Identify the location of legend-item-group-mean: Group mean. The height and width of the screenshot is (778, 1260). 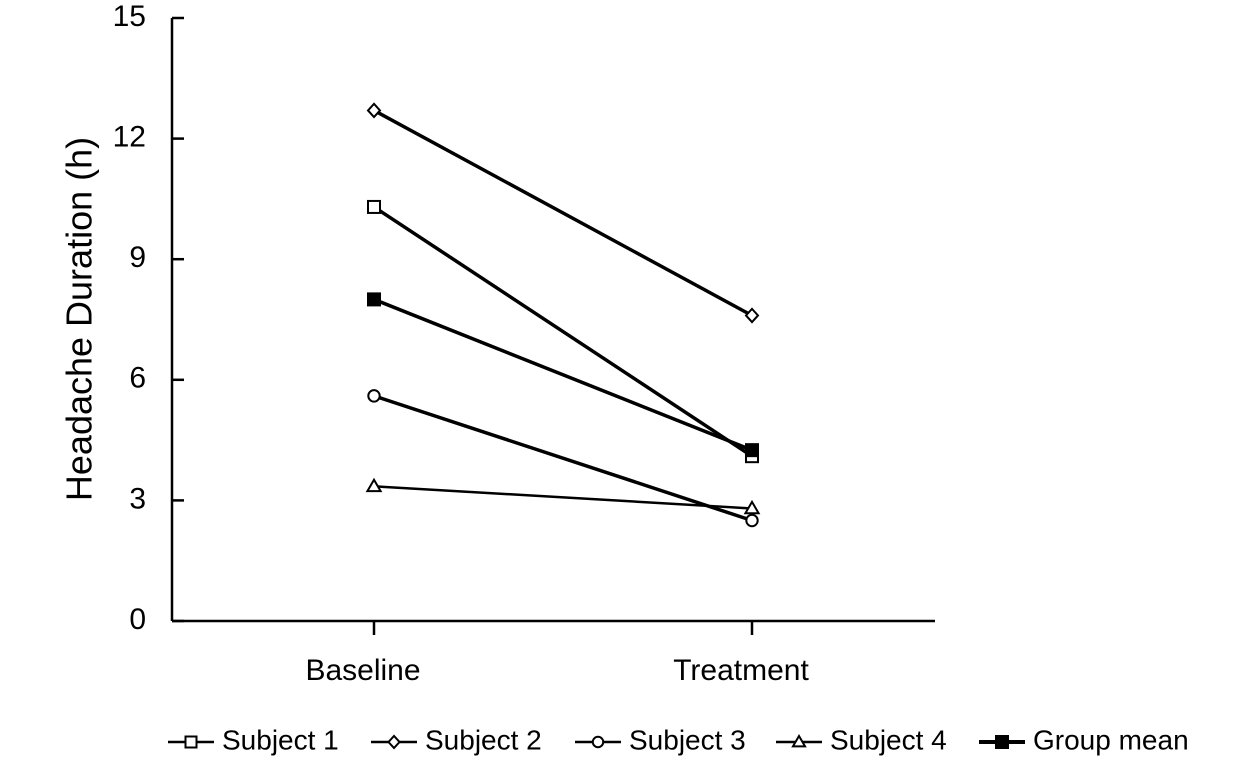
(1084, 739).